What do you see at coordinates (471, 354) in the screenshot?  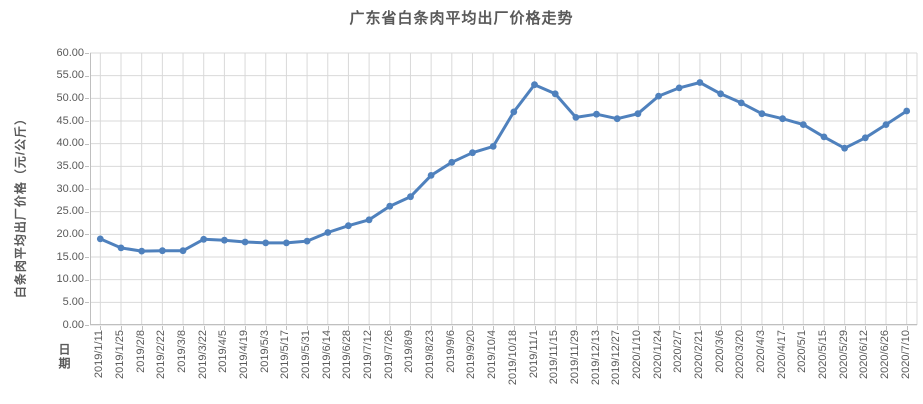 I see `x-tick-label: 2019/9/20` at bounding box center [471, 354].